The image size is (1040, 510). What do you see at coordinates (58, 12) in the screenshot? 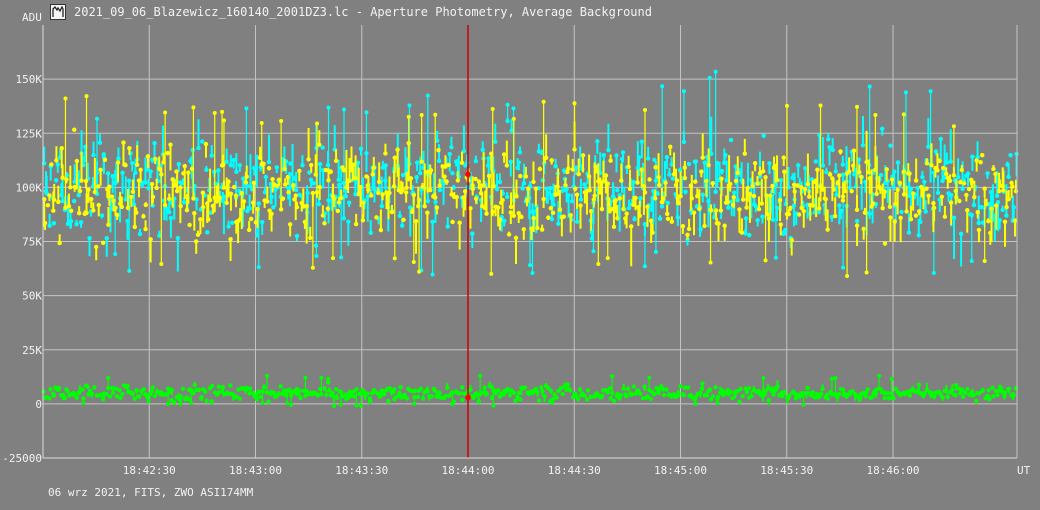
I see `lightcurve-app-icon` at bounding box center [58, 12].